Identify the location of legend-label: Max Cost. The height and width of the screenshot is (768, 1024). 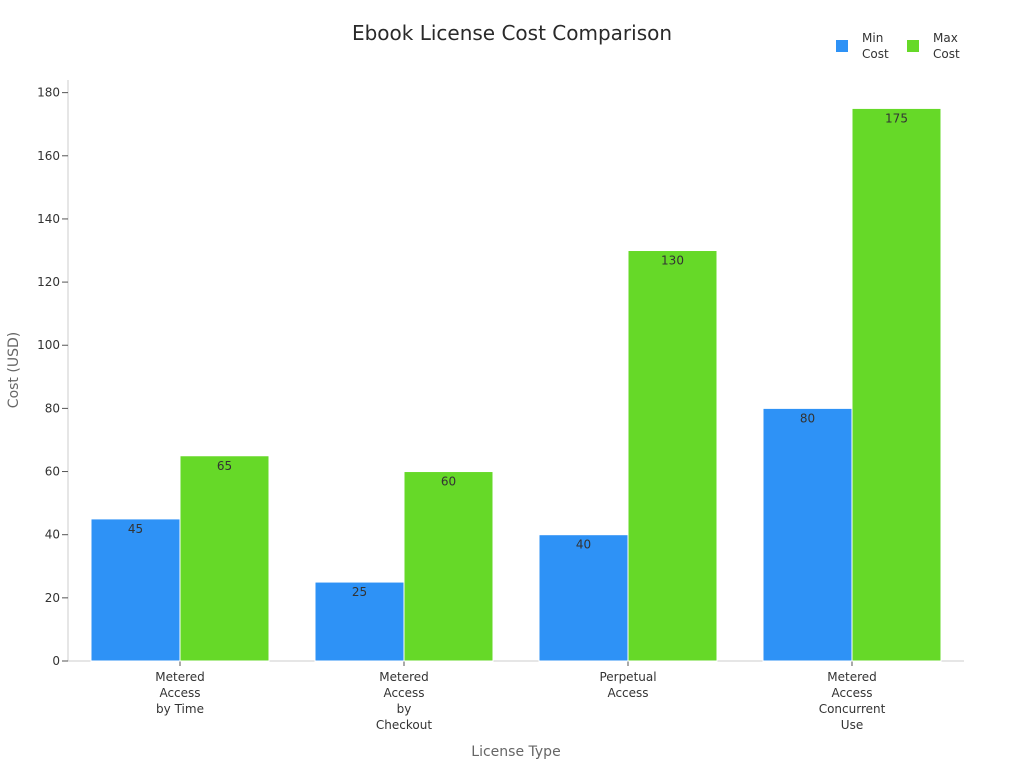
(946, 46).